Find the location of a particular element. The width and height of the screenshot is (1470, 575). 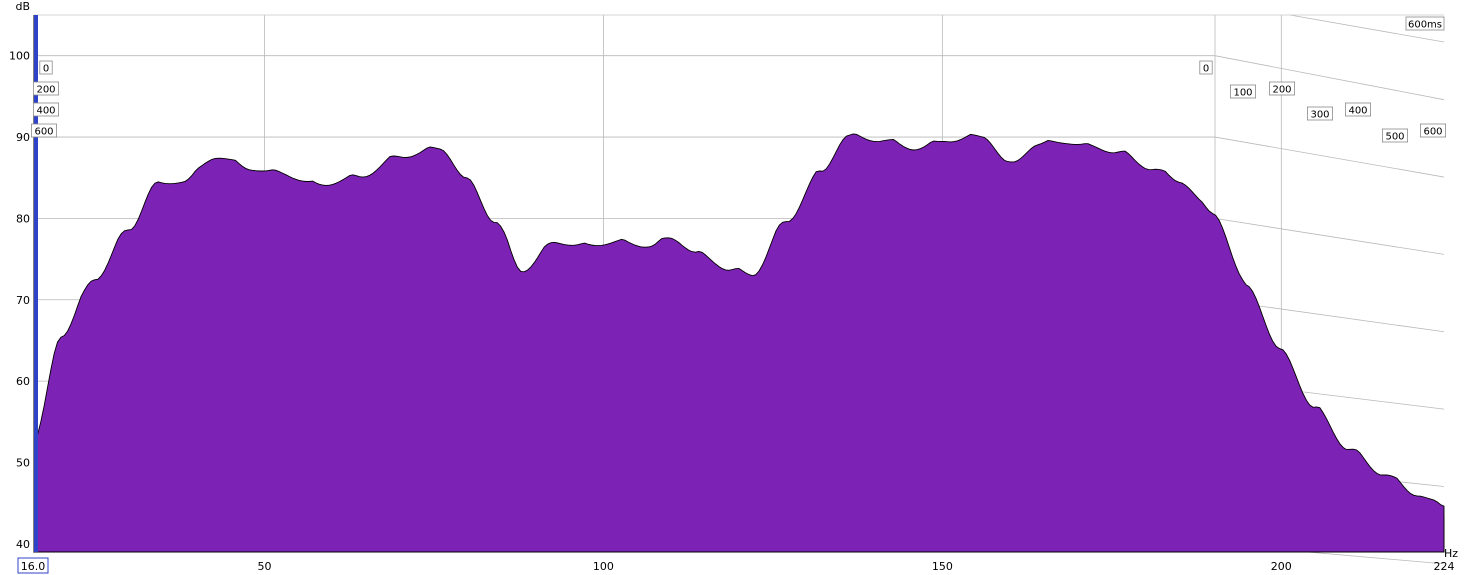

x-tick-label: 100 is located at coordinates (603, 566).